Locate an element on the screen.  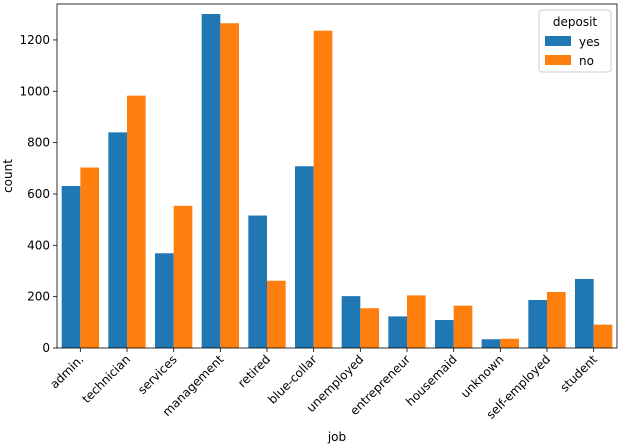
legend-label-yes: yes is located at coordinates (589, 42).